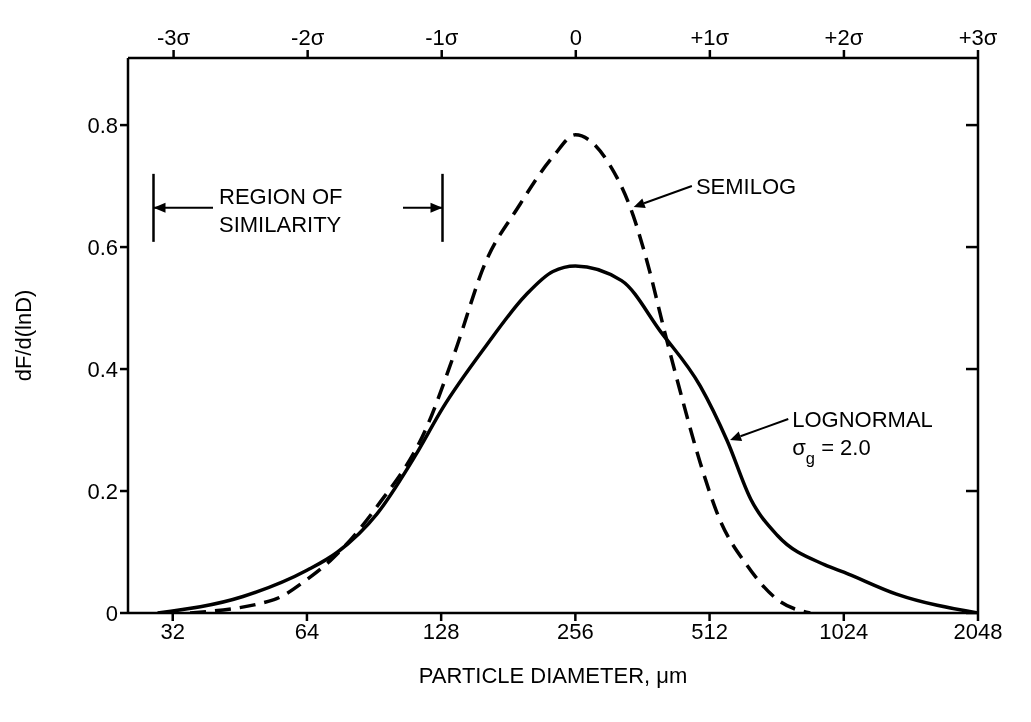 The image size is (1031, 722). Describe the element at coordinates (862, 437) in the screenshot. I see `annotation: LOGNORMAL σ$_{g}$ = 2.0` at that location.